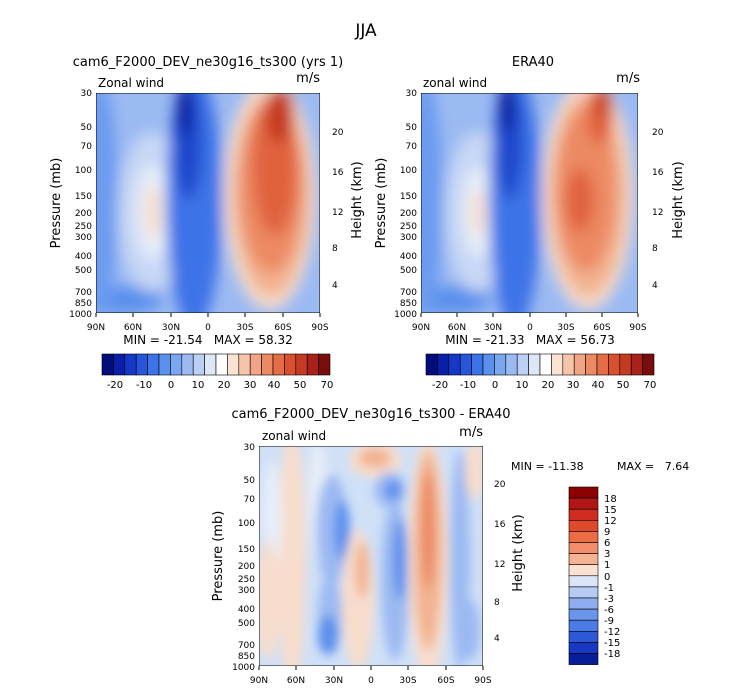 The image size is (733, 691). I want to click on difference-variable-label: zonal wind, so click(294, 436).